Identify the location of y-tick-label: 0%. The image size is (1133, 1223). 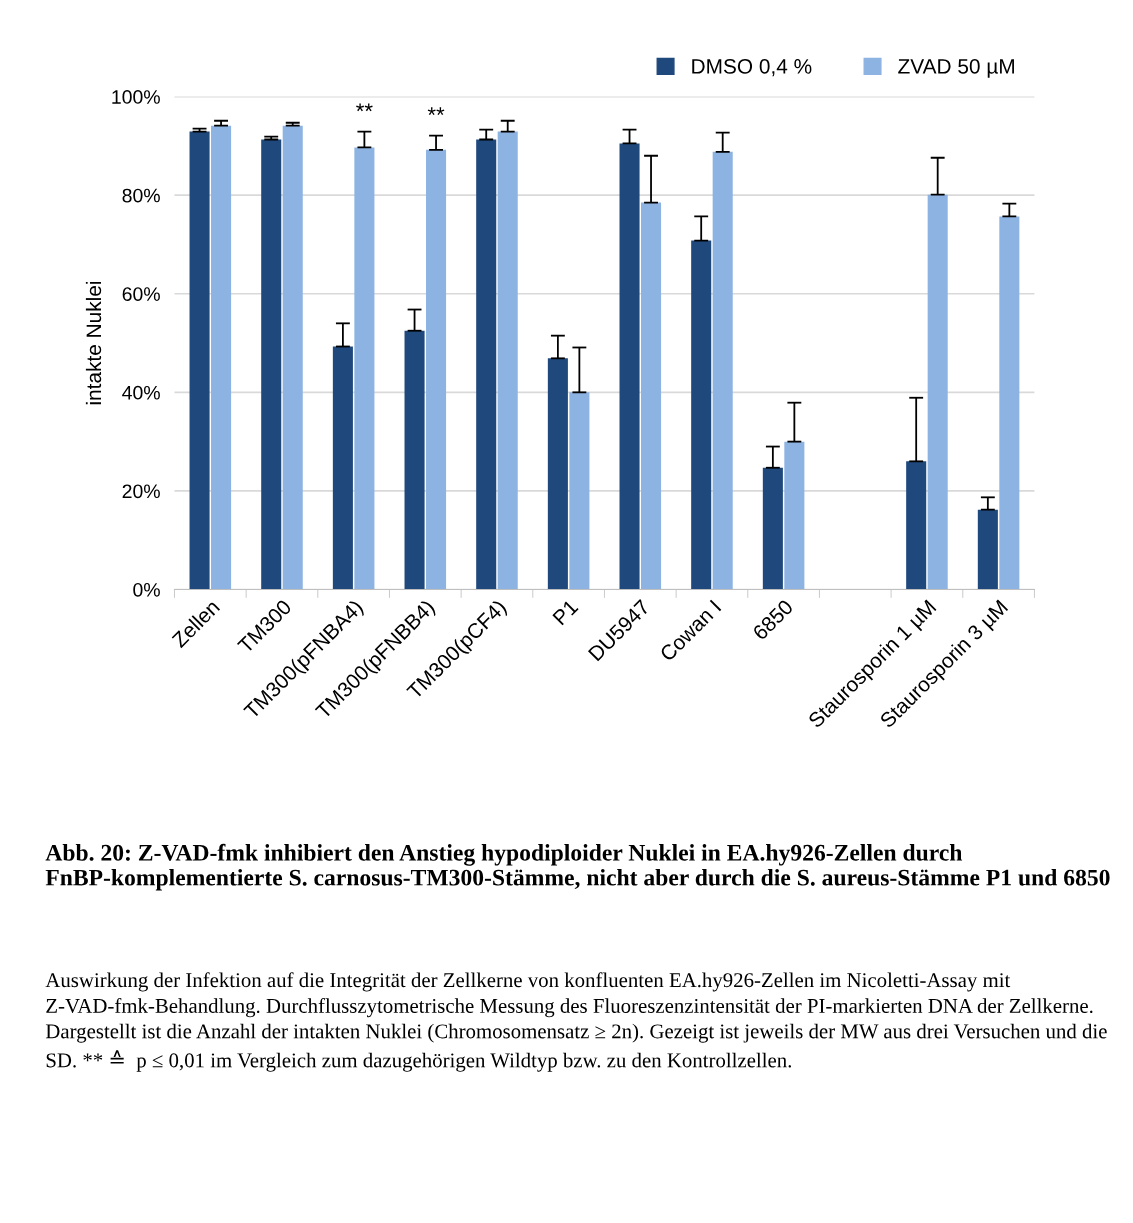
(146, 589).